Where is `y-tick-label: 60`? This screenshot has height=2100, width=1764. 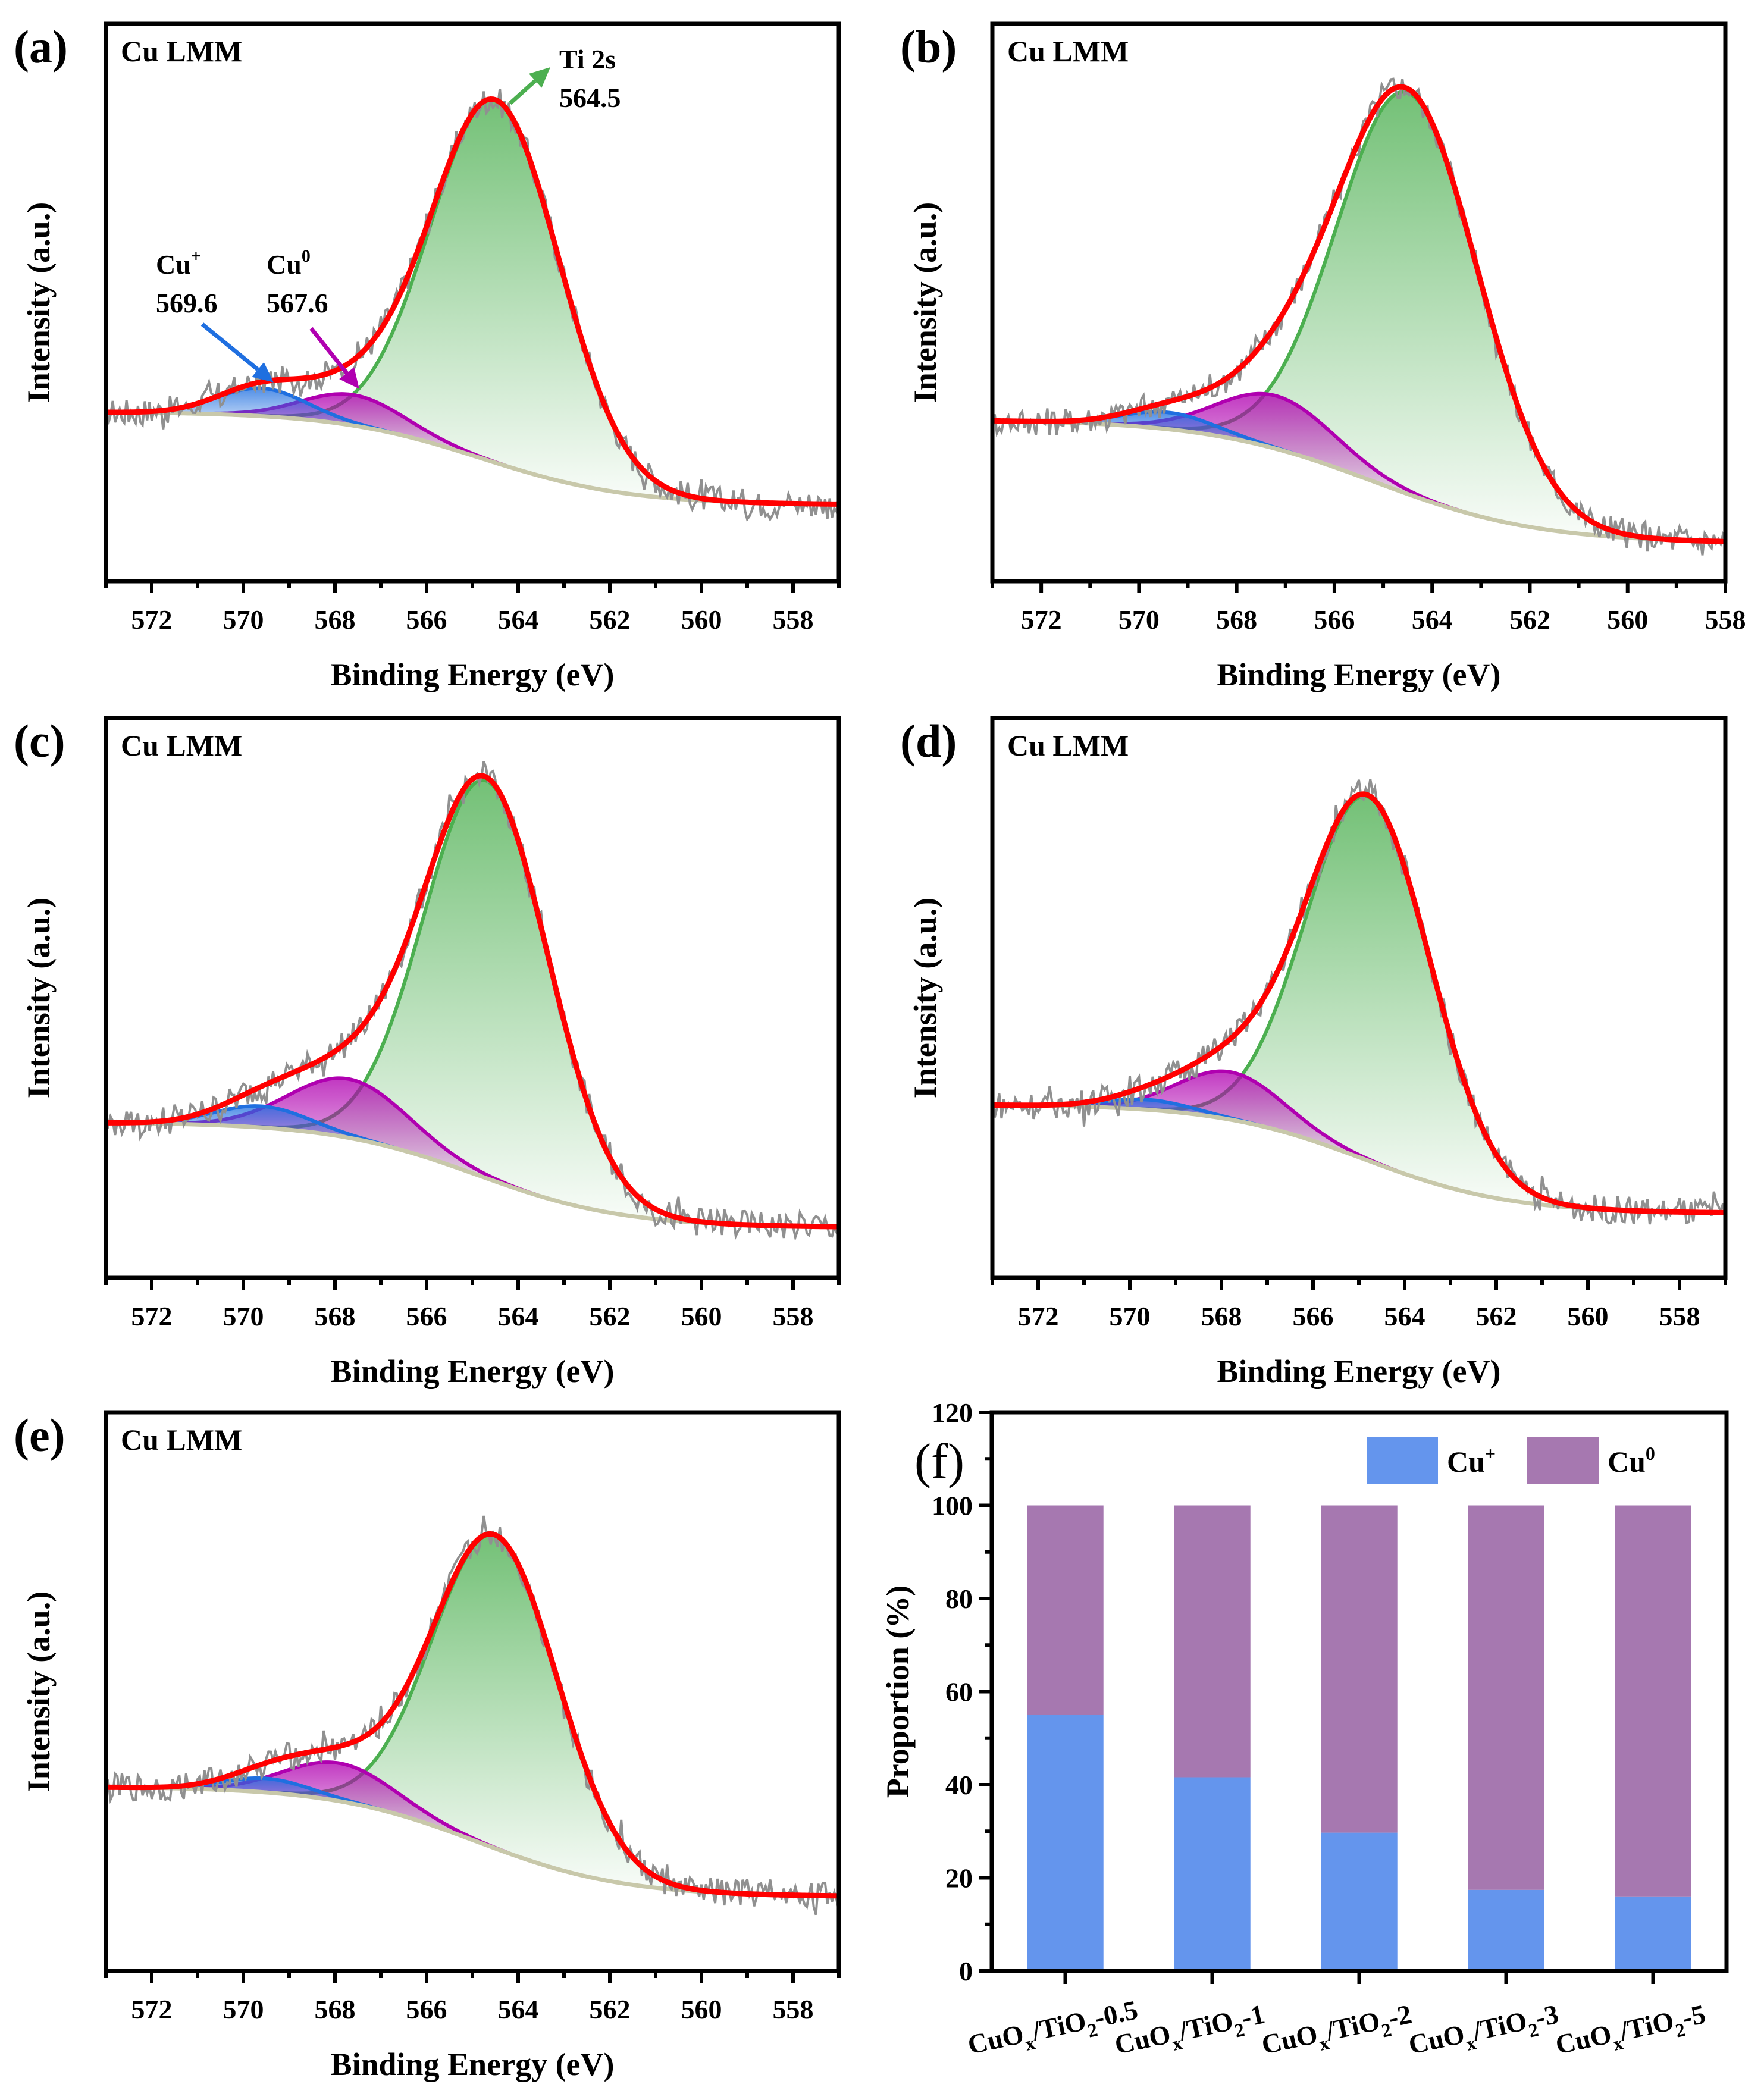
y-tick-label: 60 is located at coordinates (959, 1692).